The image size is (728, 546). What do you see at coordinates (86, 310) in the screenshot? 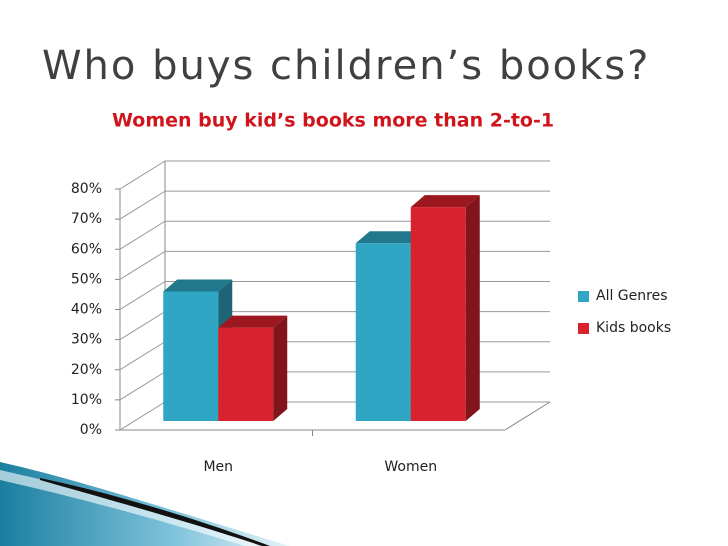
I see `y-tick-label: 40%` at bounding box center [86, 310].